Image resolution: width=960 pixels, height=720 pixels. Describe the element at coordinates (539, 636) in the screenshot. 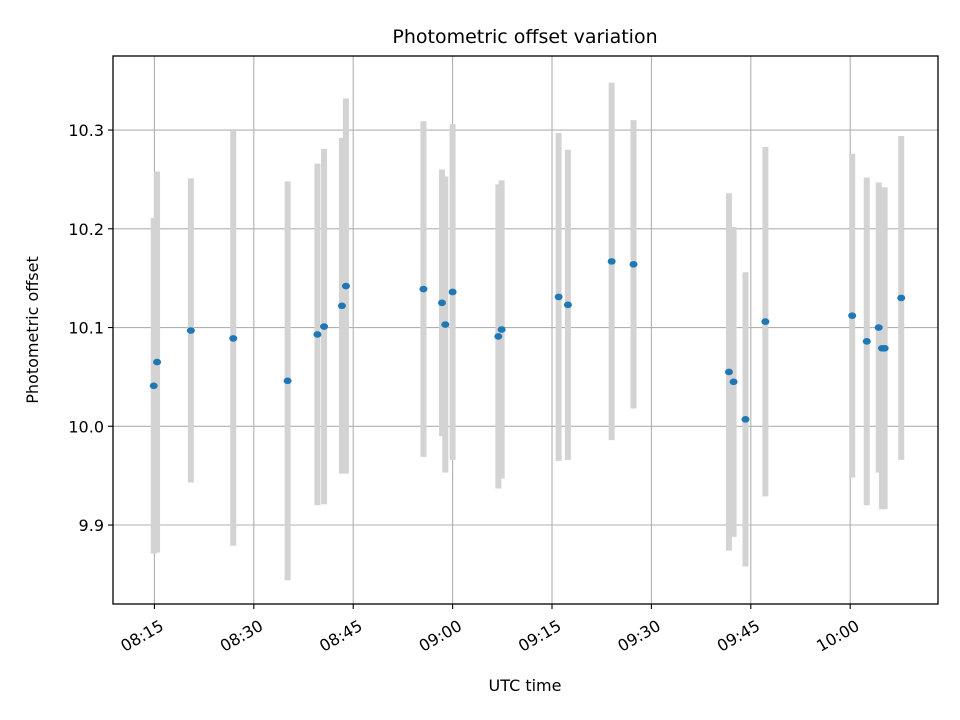

I see `x-tick-label: 09:15` at that location.